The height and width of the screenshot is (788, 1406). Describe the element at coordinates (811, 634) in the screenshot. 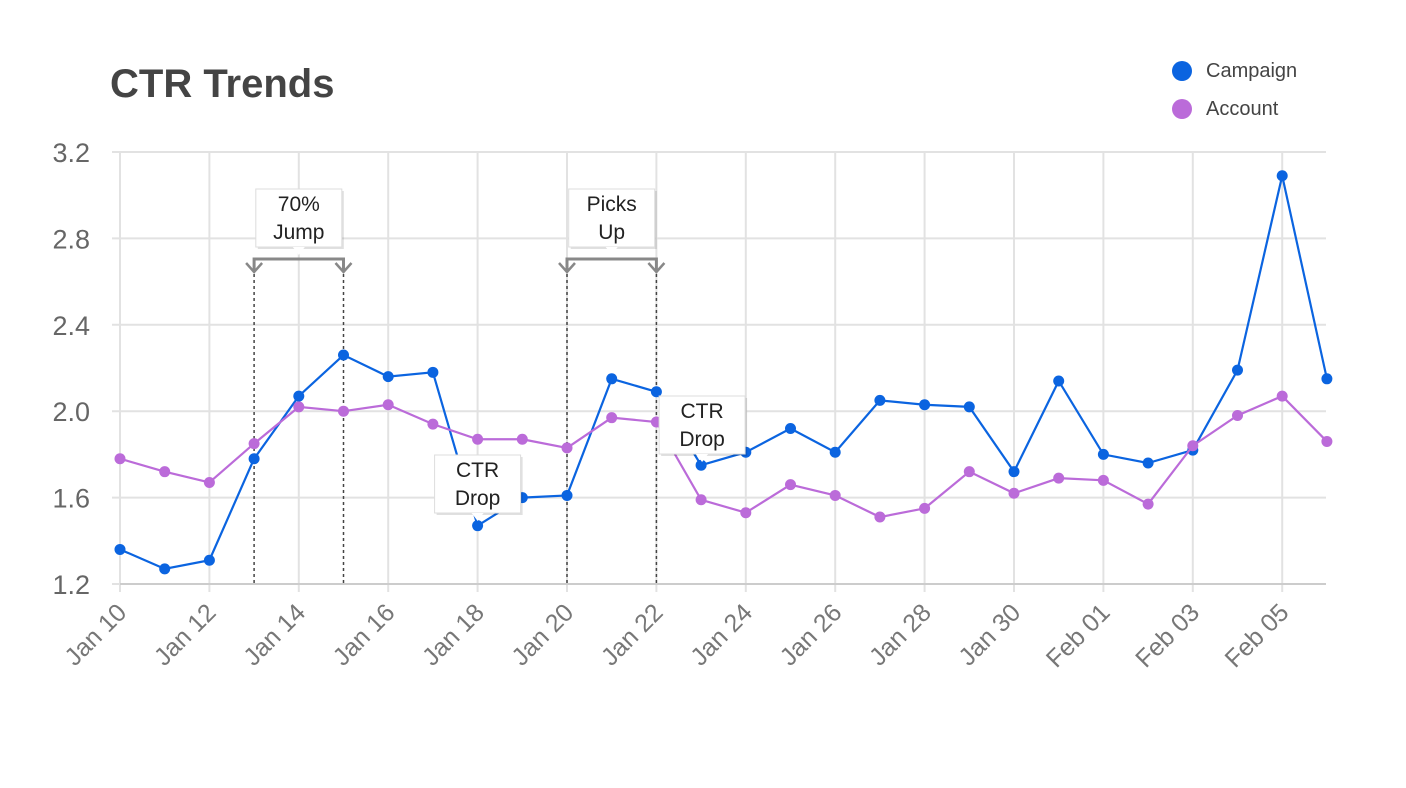

I see `x-tick-label: Jan 26` at that location.